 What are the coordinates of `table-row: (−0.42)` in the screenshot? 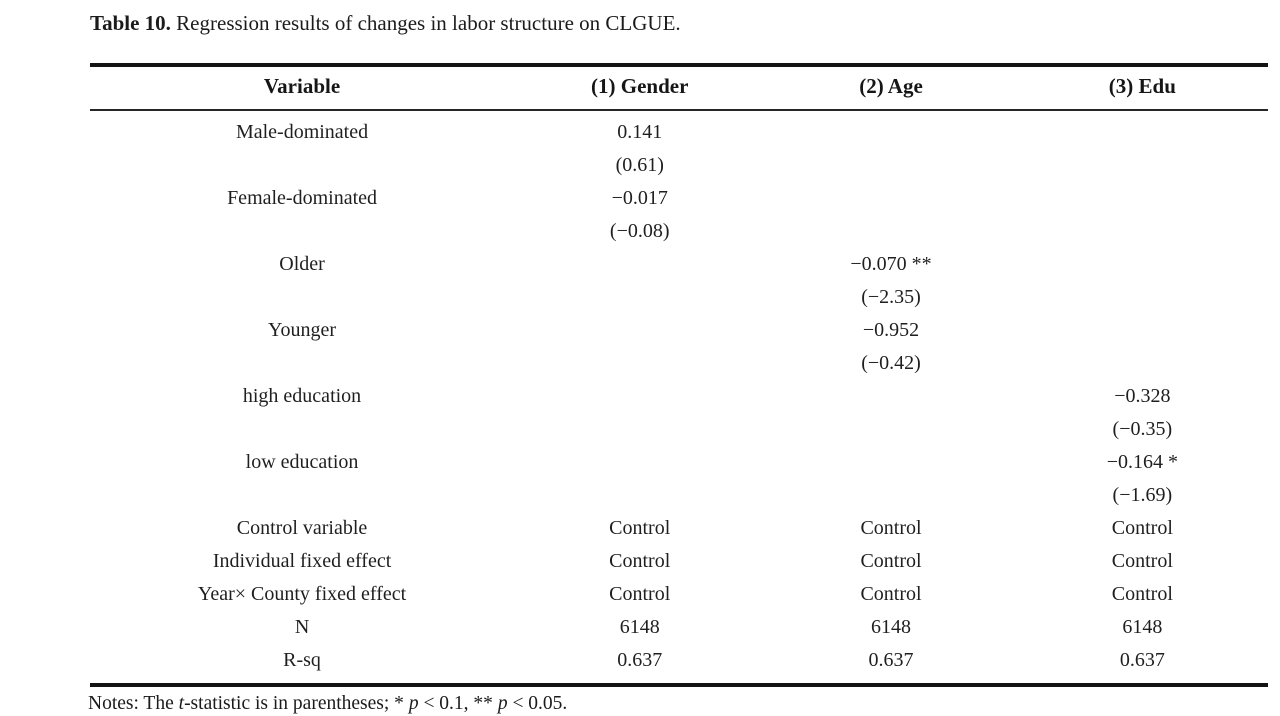 It's located at (679, 363).